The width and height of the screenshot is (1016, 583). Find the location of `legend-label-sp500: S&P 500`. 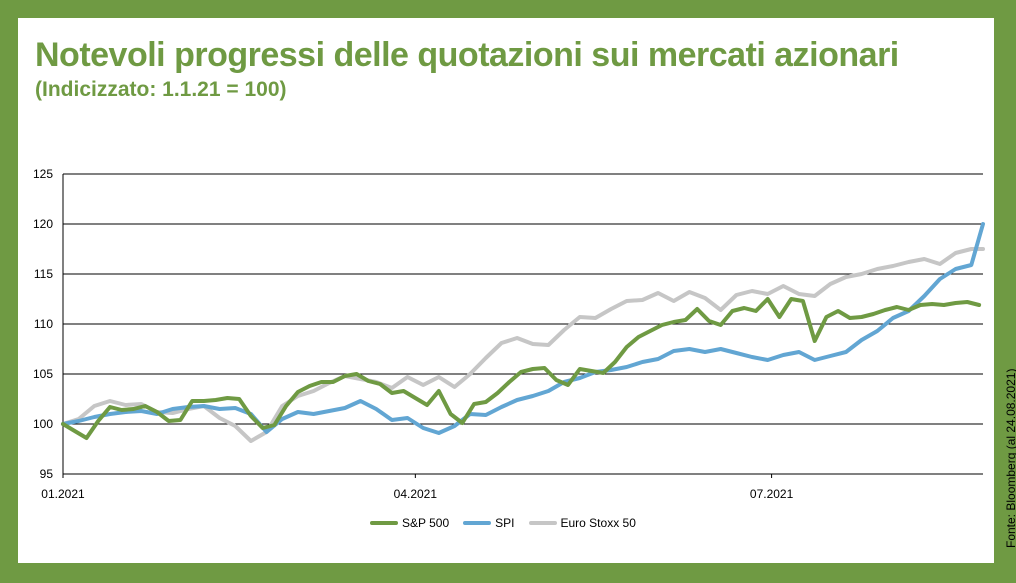

legend-label-sp500: S&P 500 is located at coordinates (426, 523).